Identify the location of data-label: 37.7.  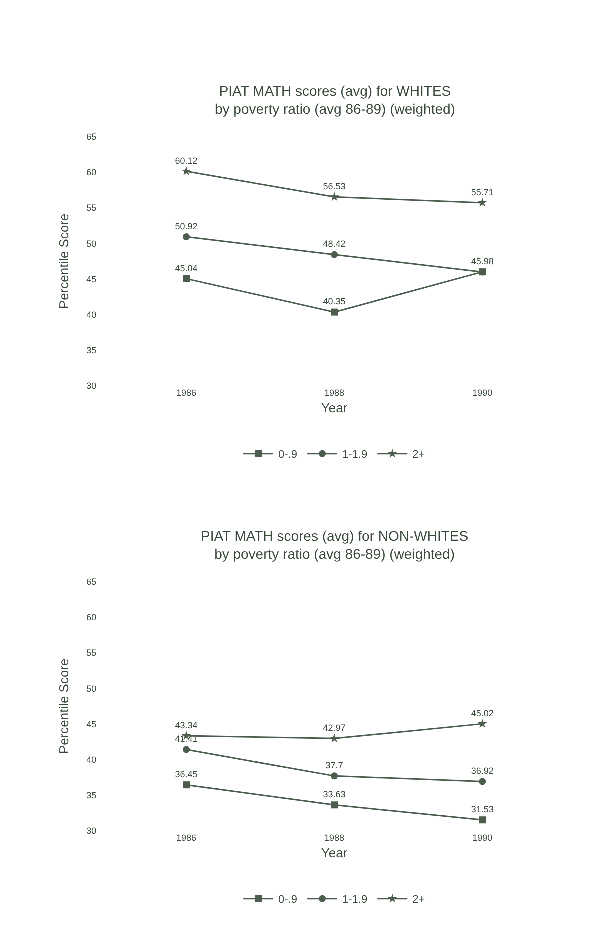
(335, 765).